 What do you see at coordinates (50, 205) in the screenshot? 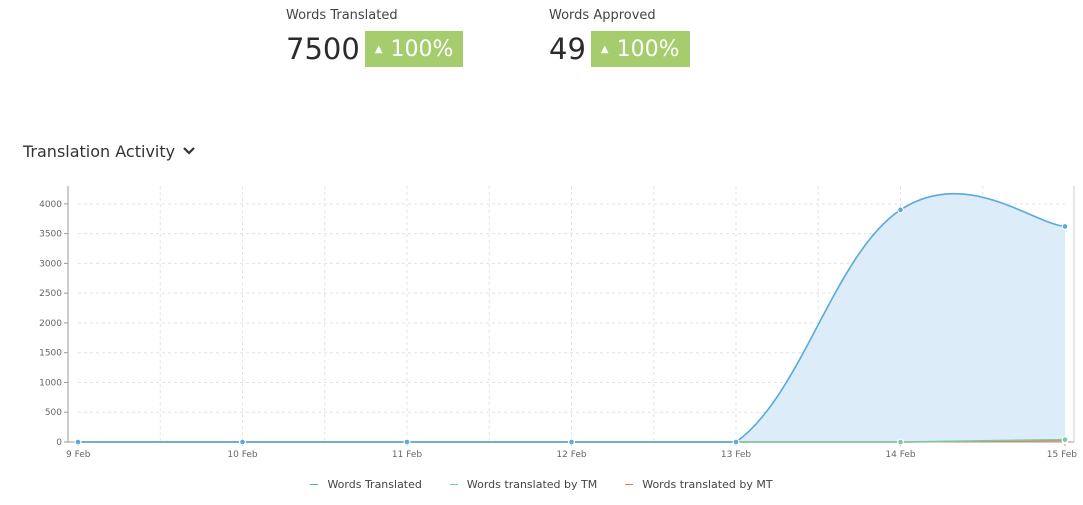
I see `y-tick-label: 4000` at bounding box center [50, 205].